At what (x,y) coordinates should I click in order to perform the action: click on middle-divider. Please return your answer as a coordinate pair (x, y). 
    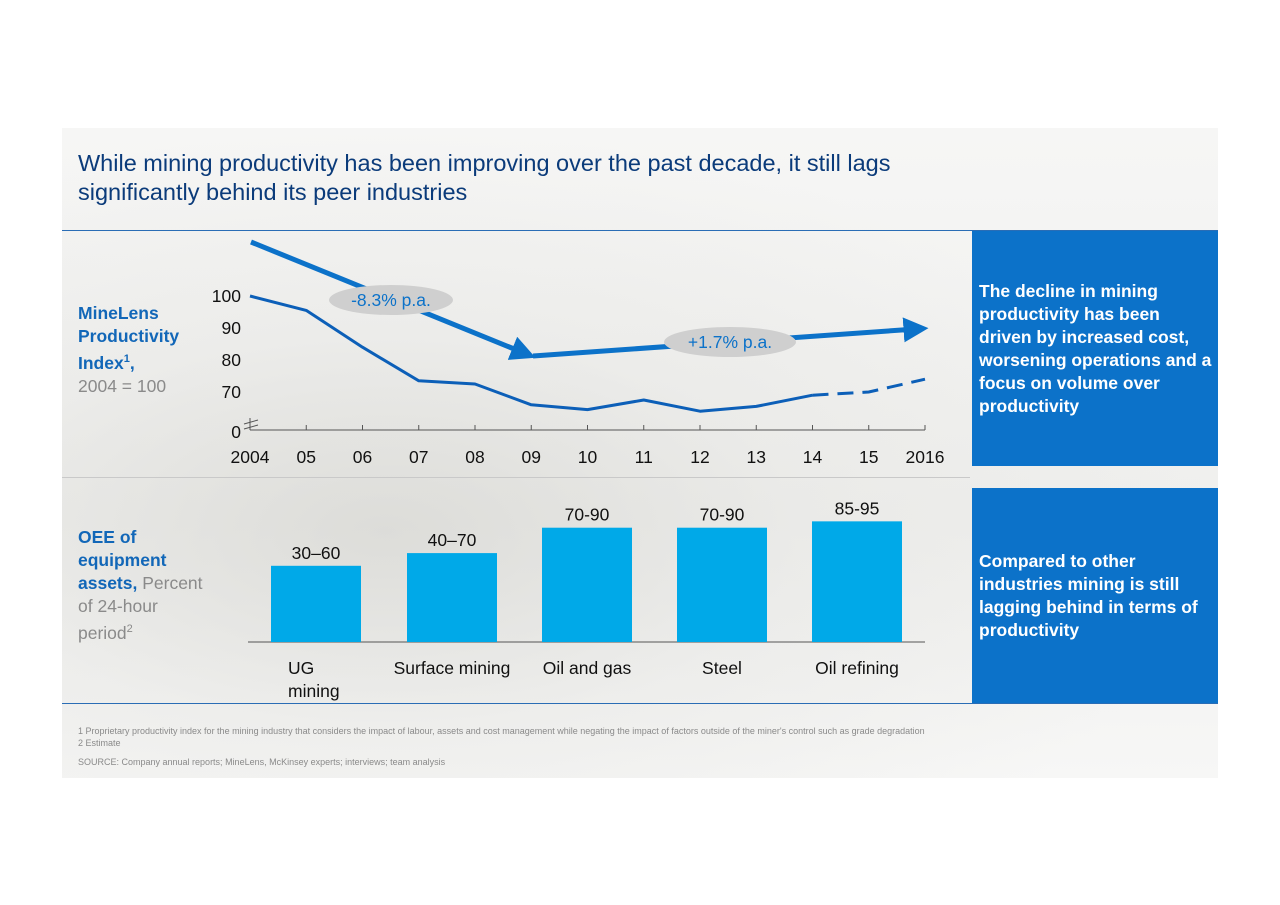
    Looking at the image, I should click on (516, 477).